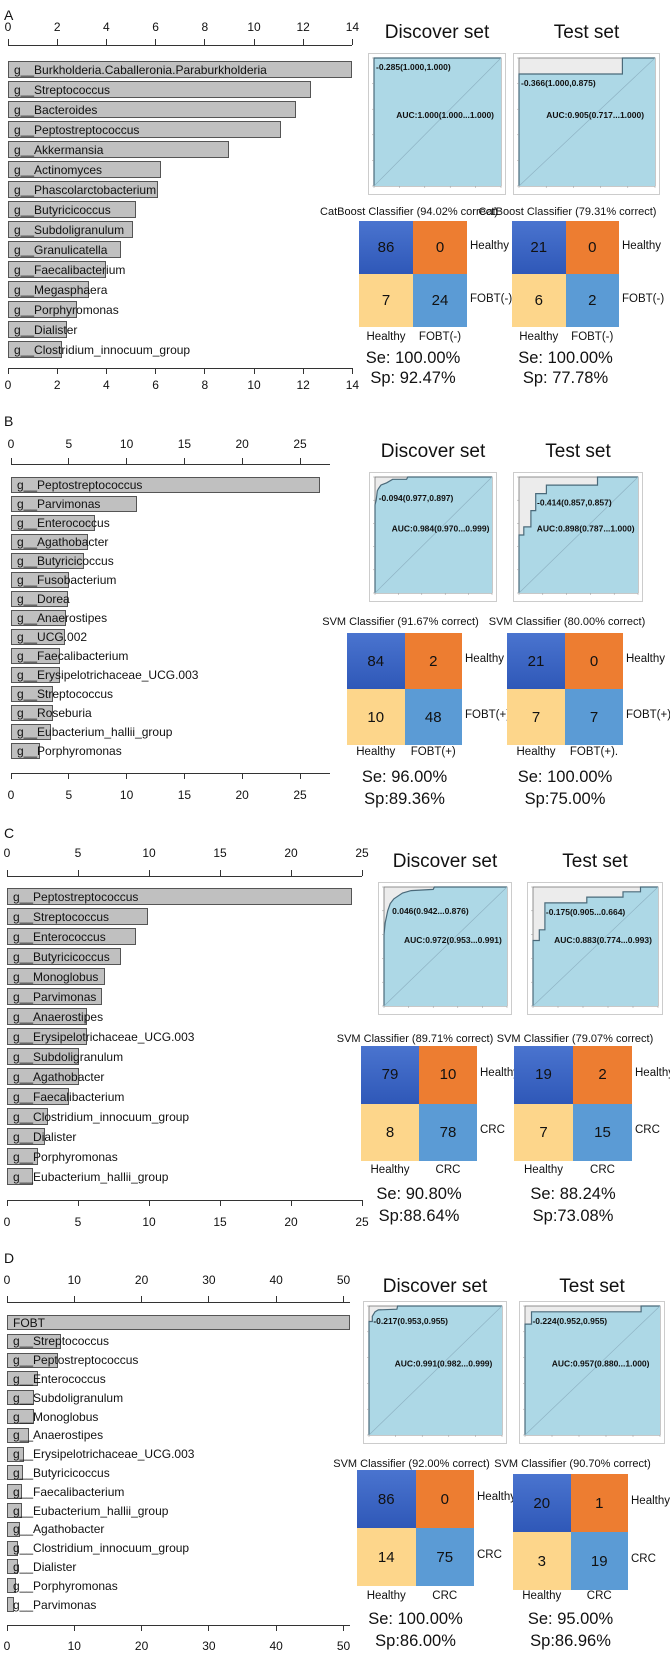 The width and height of the screenshot is (670, 1654). What do you see at coordinates (59, 149) in the screenshot?
I see `bar-label: g__Akkermansia` at bounding box center [59, 149].